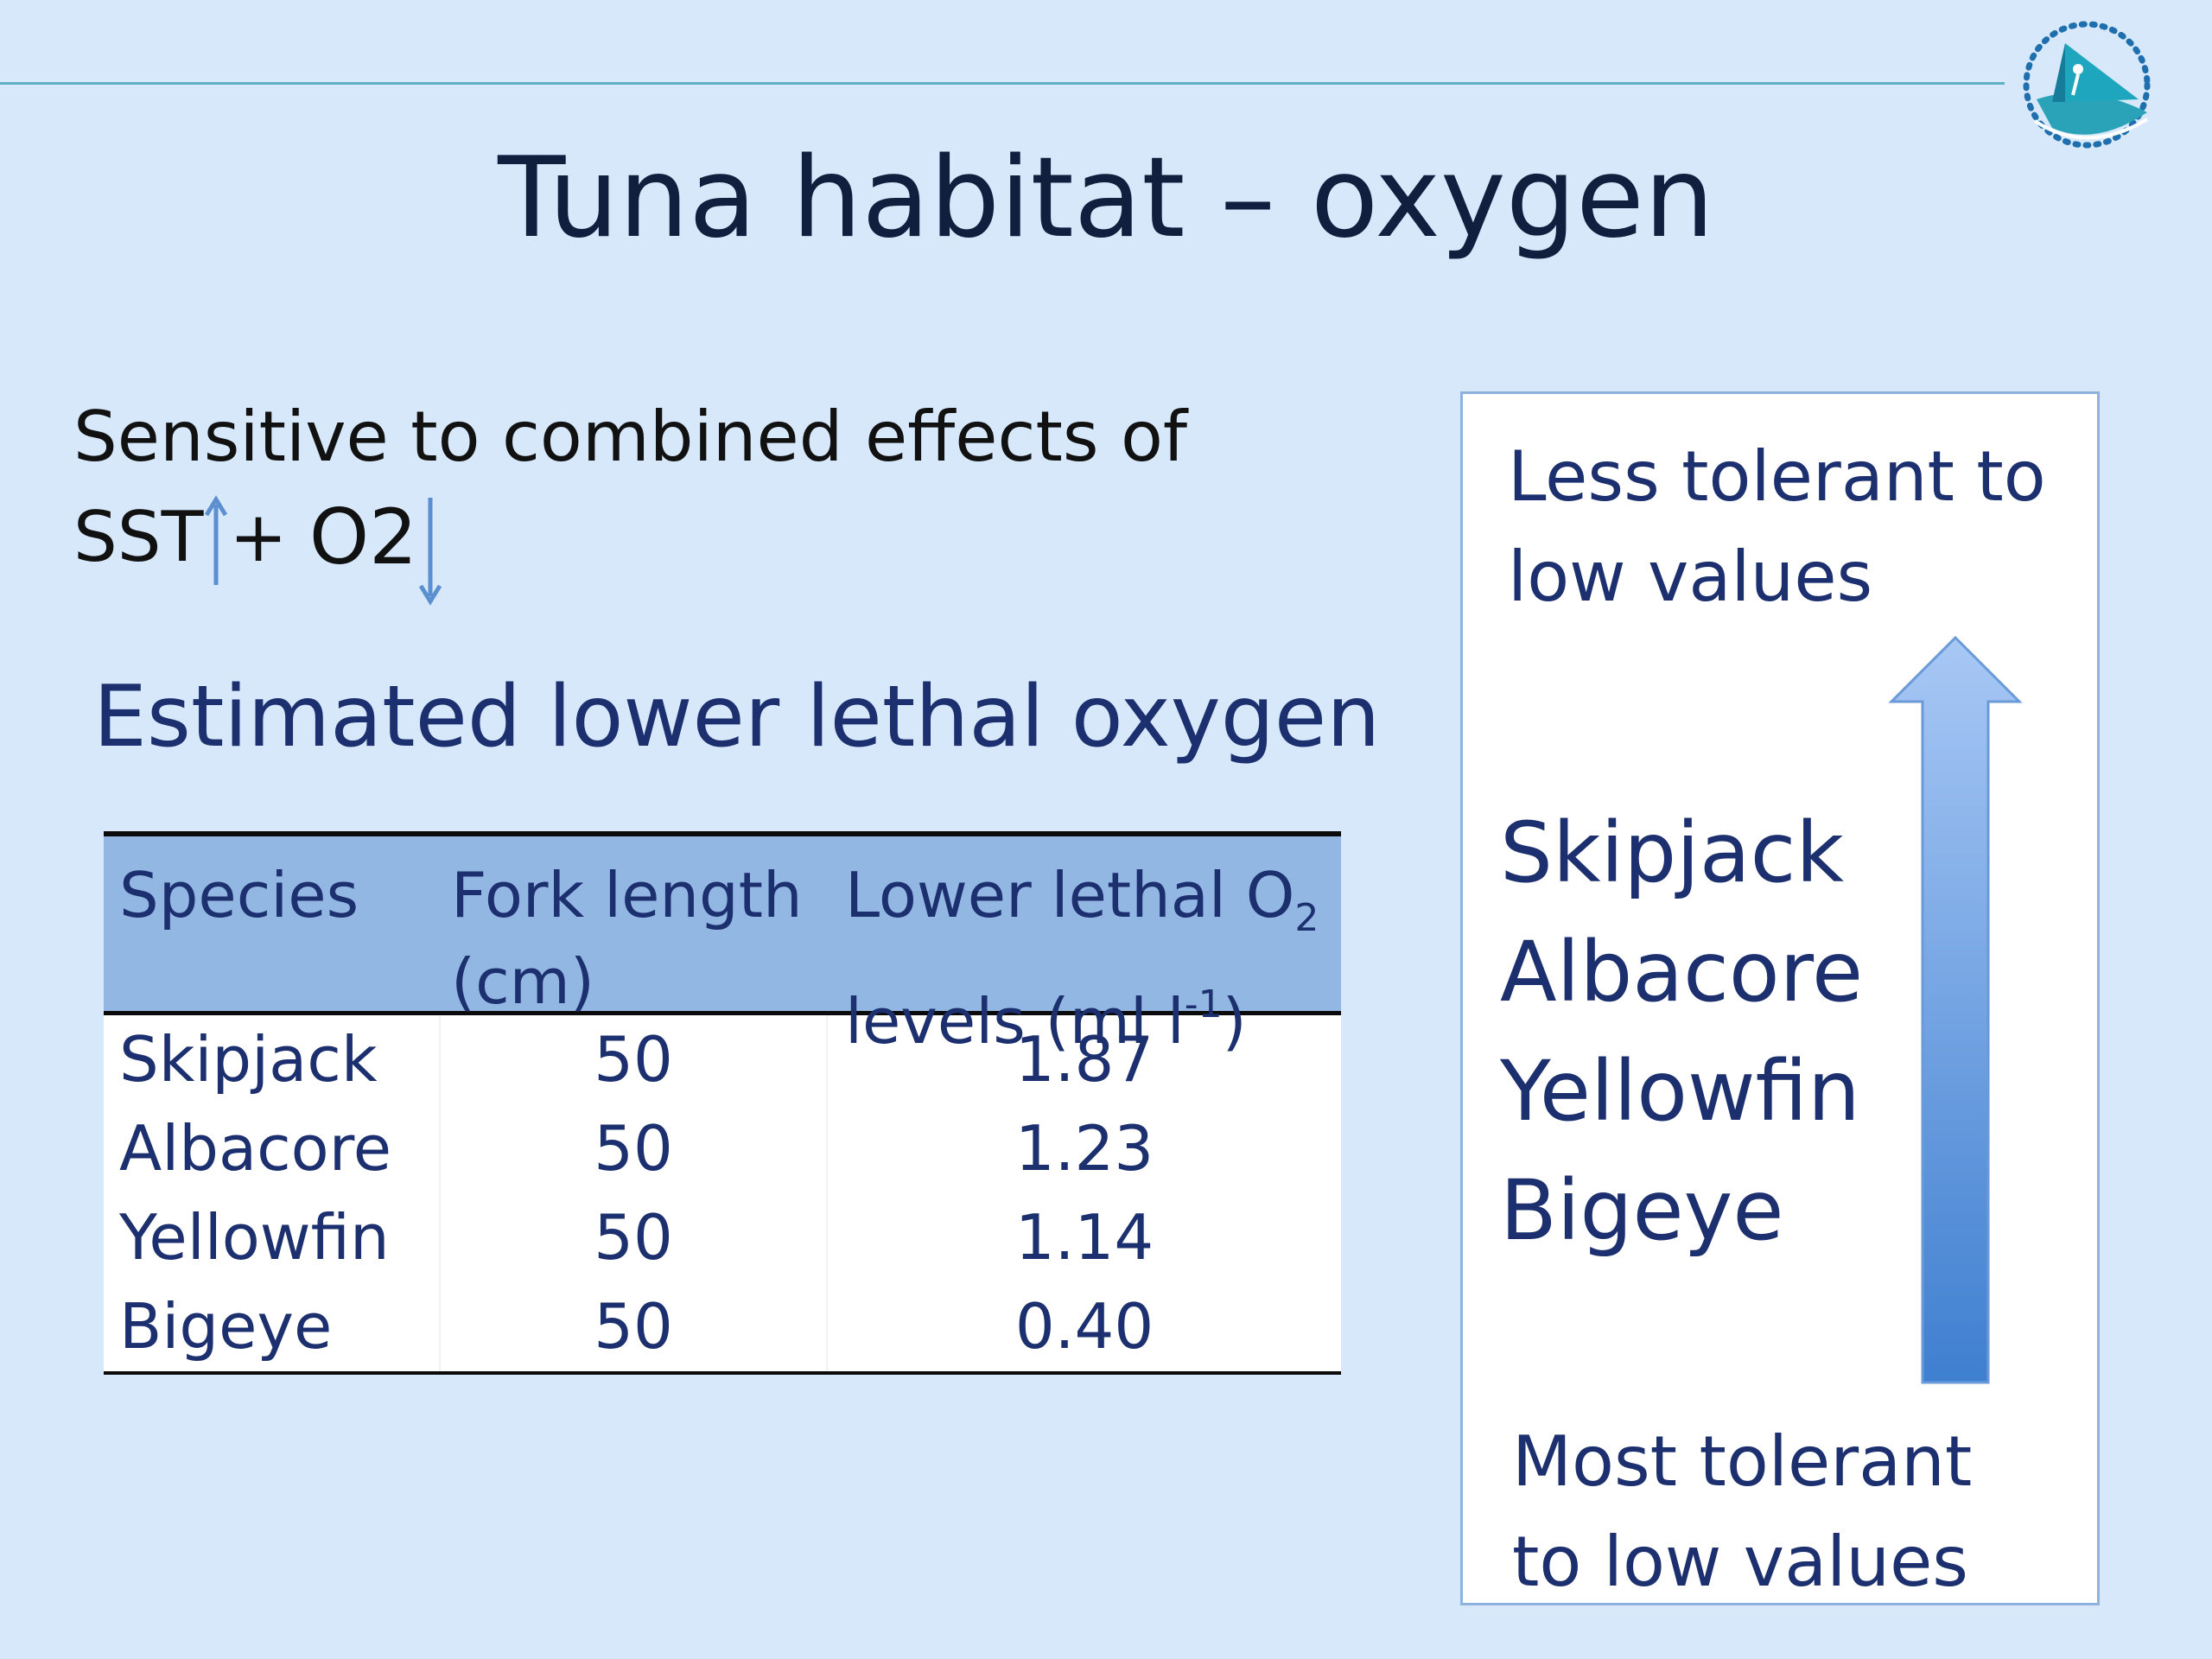 Image resolution: width=2212 pixels, height=1659 pixels. What do you see at coordinates (258, 537) in the screenshot?
I see `plus-label: +` at bounding box center [258, 537].